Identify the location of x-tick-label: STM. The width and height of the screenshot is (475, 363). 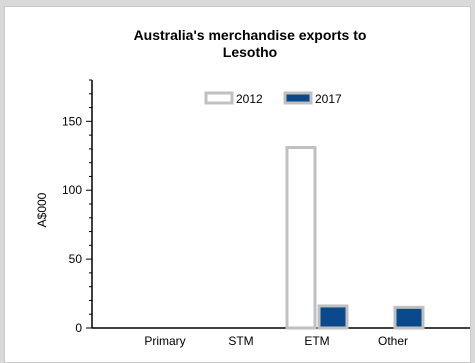
(240, 341).